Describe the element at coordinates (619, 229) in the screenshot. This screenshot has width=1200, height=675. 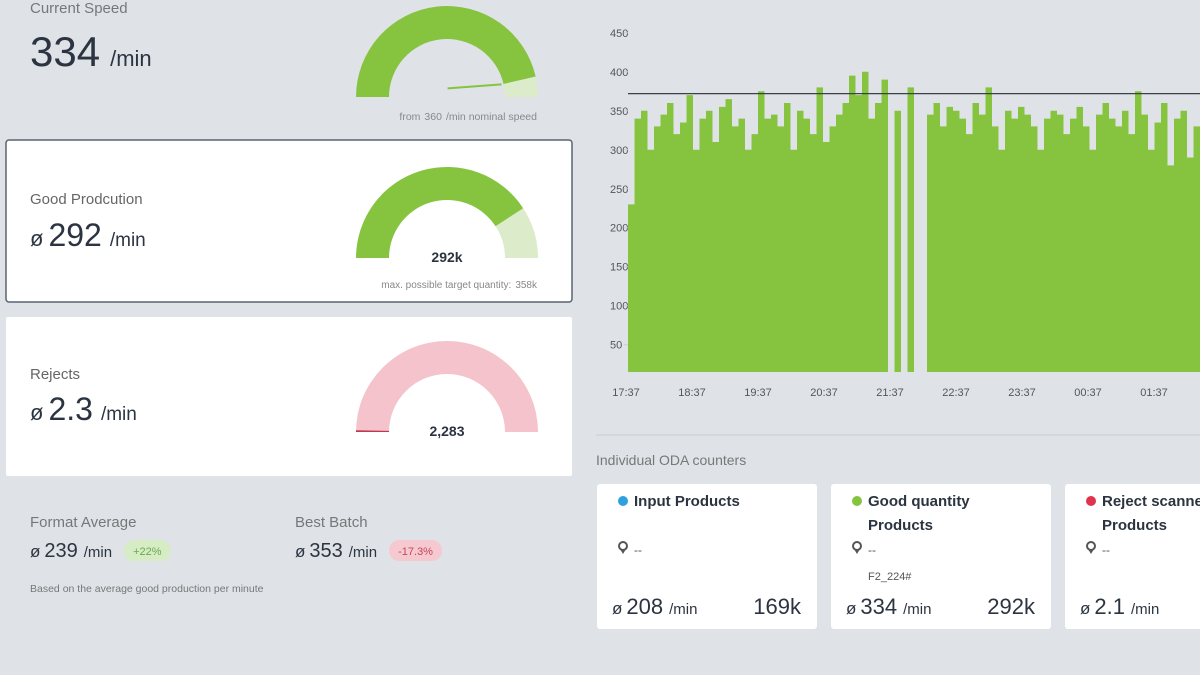
I see `y-tick-label: 200` at that location.